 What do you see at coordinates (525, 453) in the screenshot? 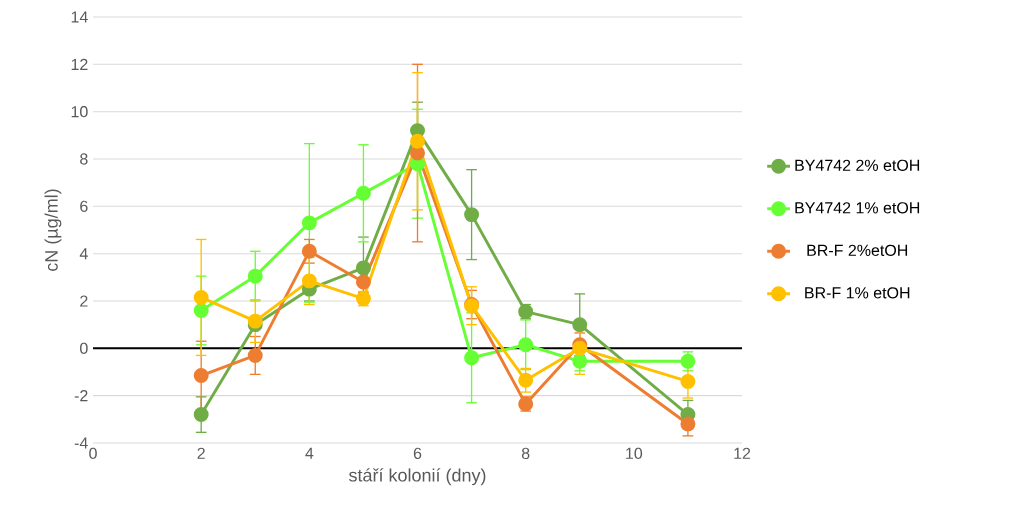
I see `x-tick-label: 8` at bounding box center [525, 453].